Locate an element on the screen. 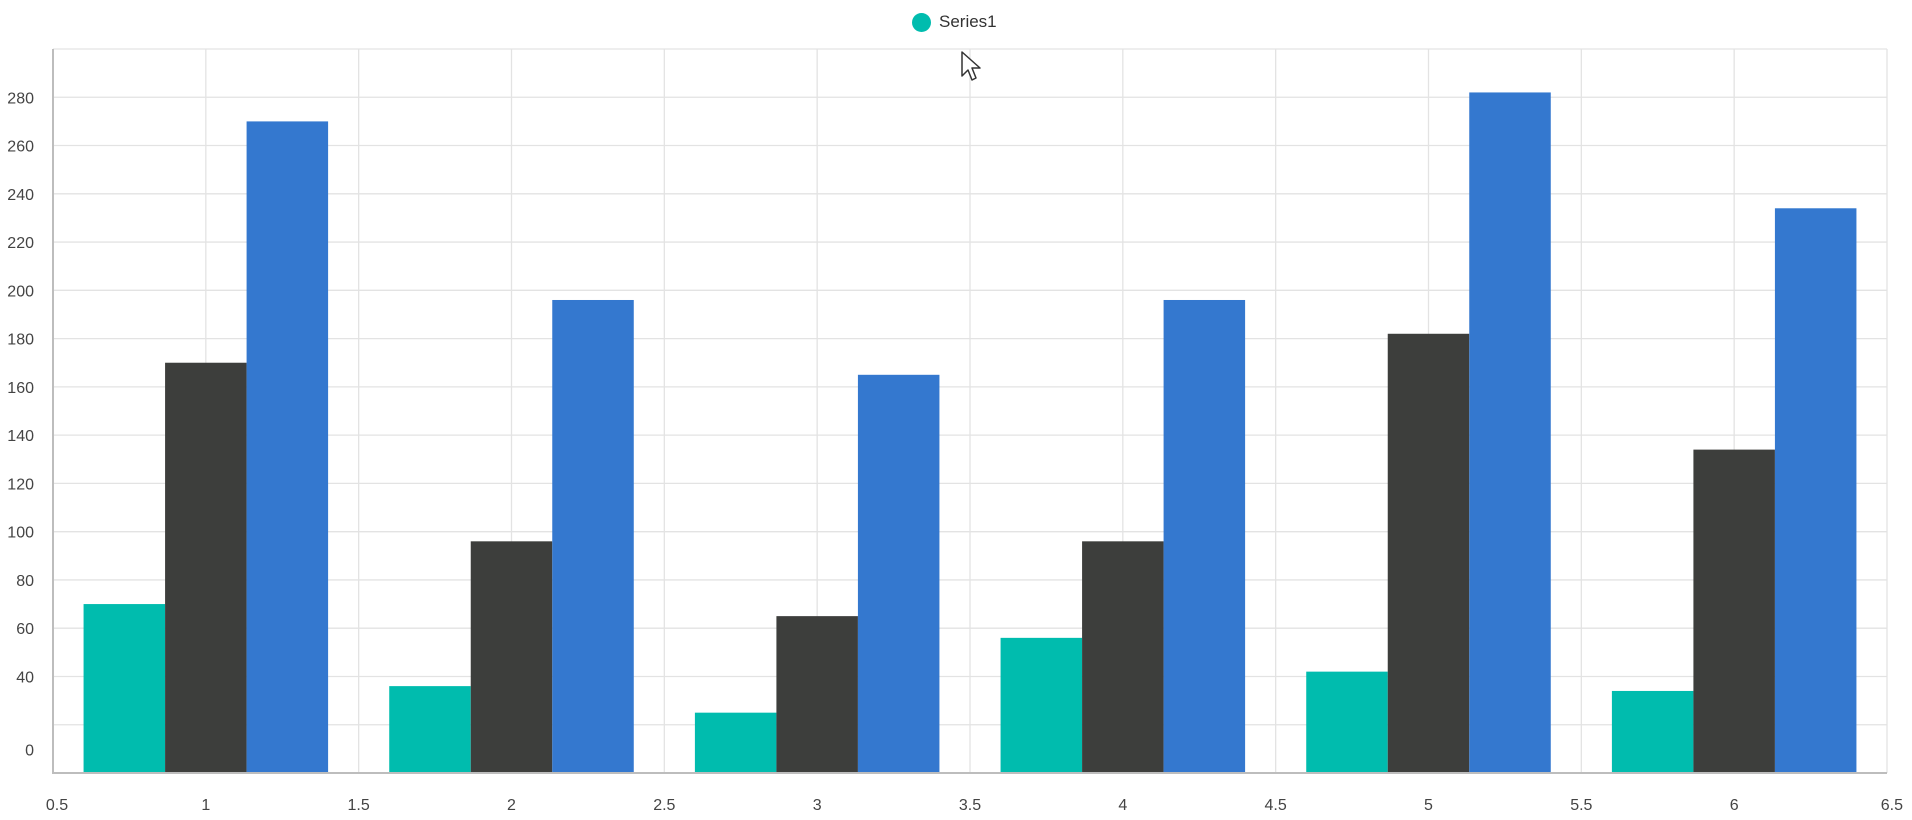  legend-swatch-icon is located at coordinates (921, 22).